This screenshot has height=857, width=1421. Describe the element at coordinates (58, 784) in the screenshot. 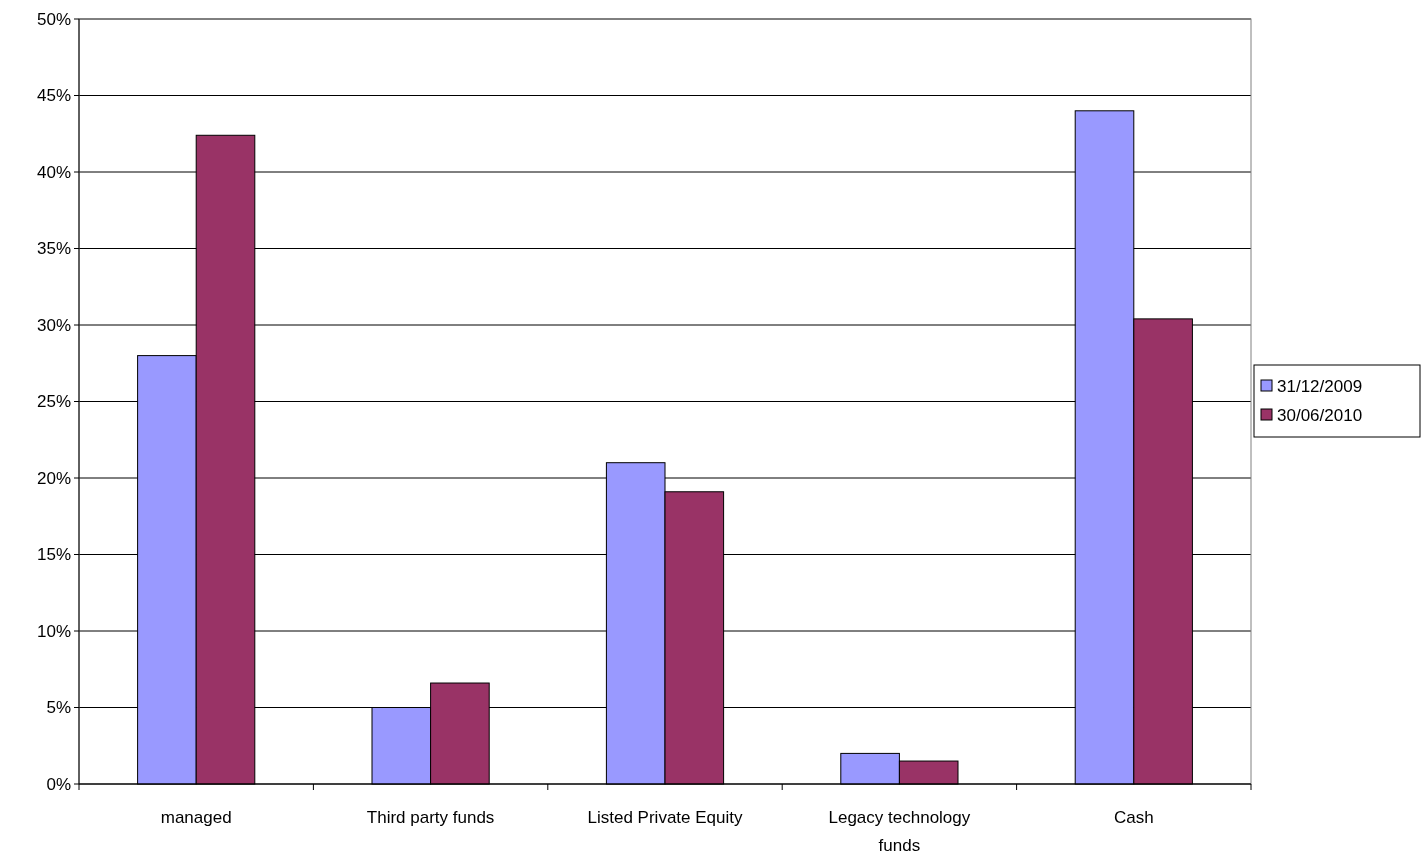

I see `y-tick-label: 0%` at that location.